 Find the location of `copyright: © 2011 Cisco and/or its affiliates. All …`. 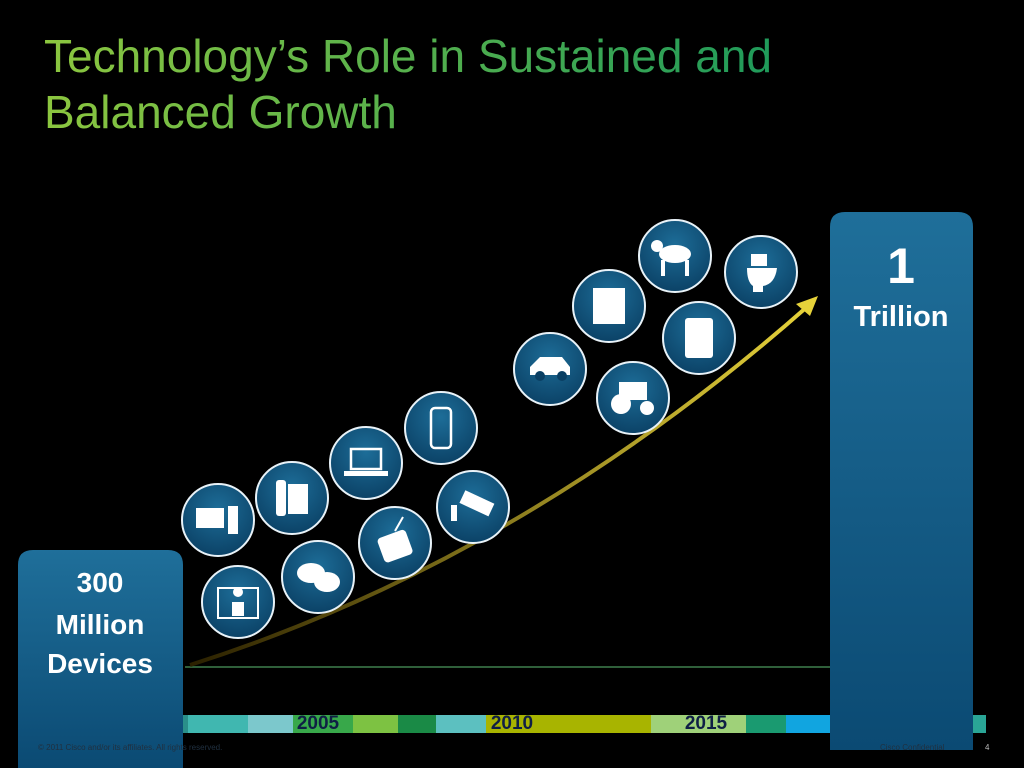

copyright: © 2011 Cisco and/or its affiliates. All … is located at coordinates (130, 747).